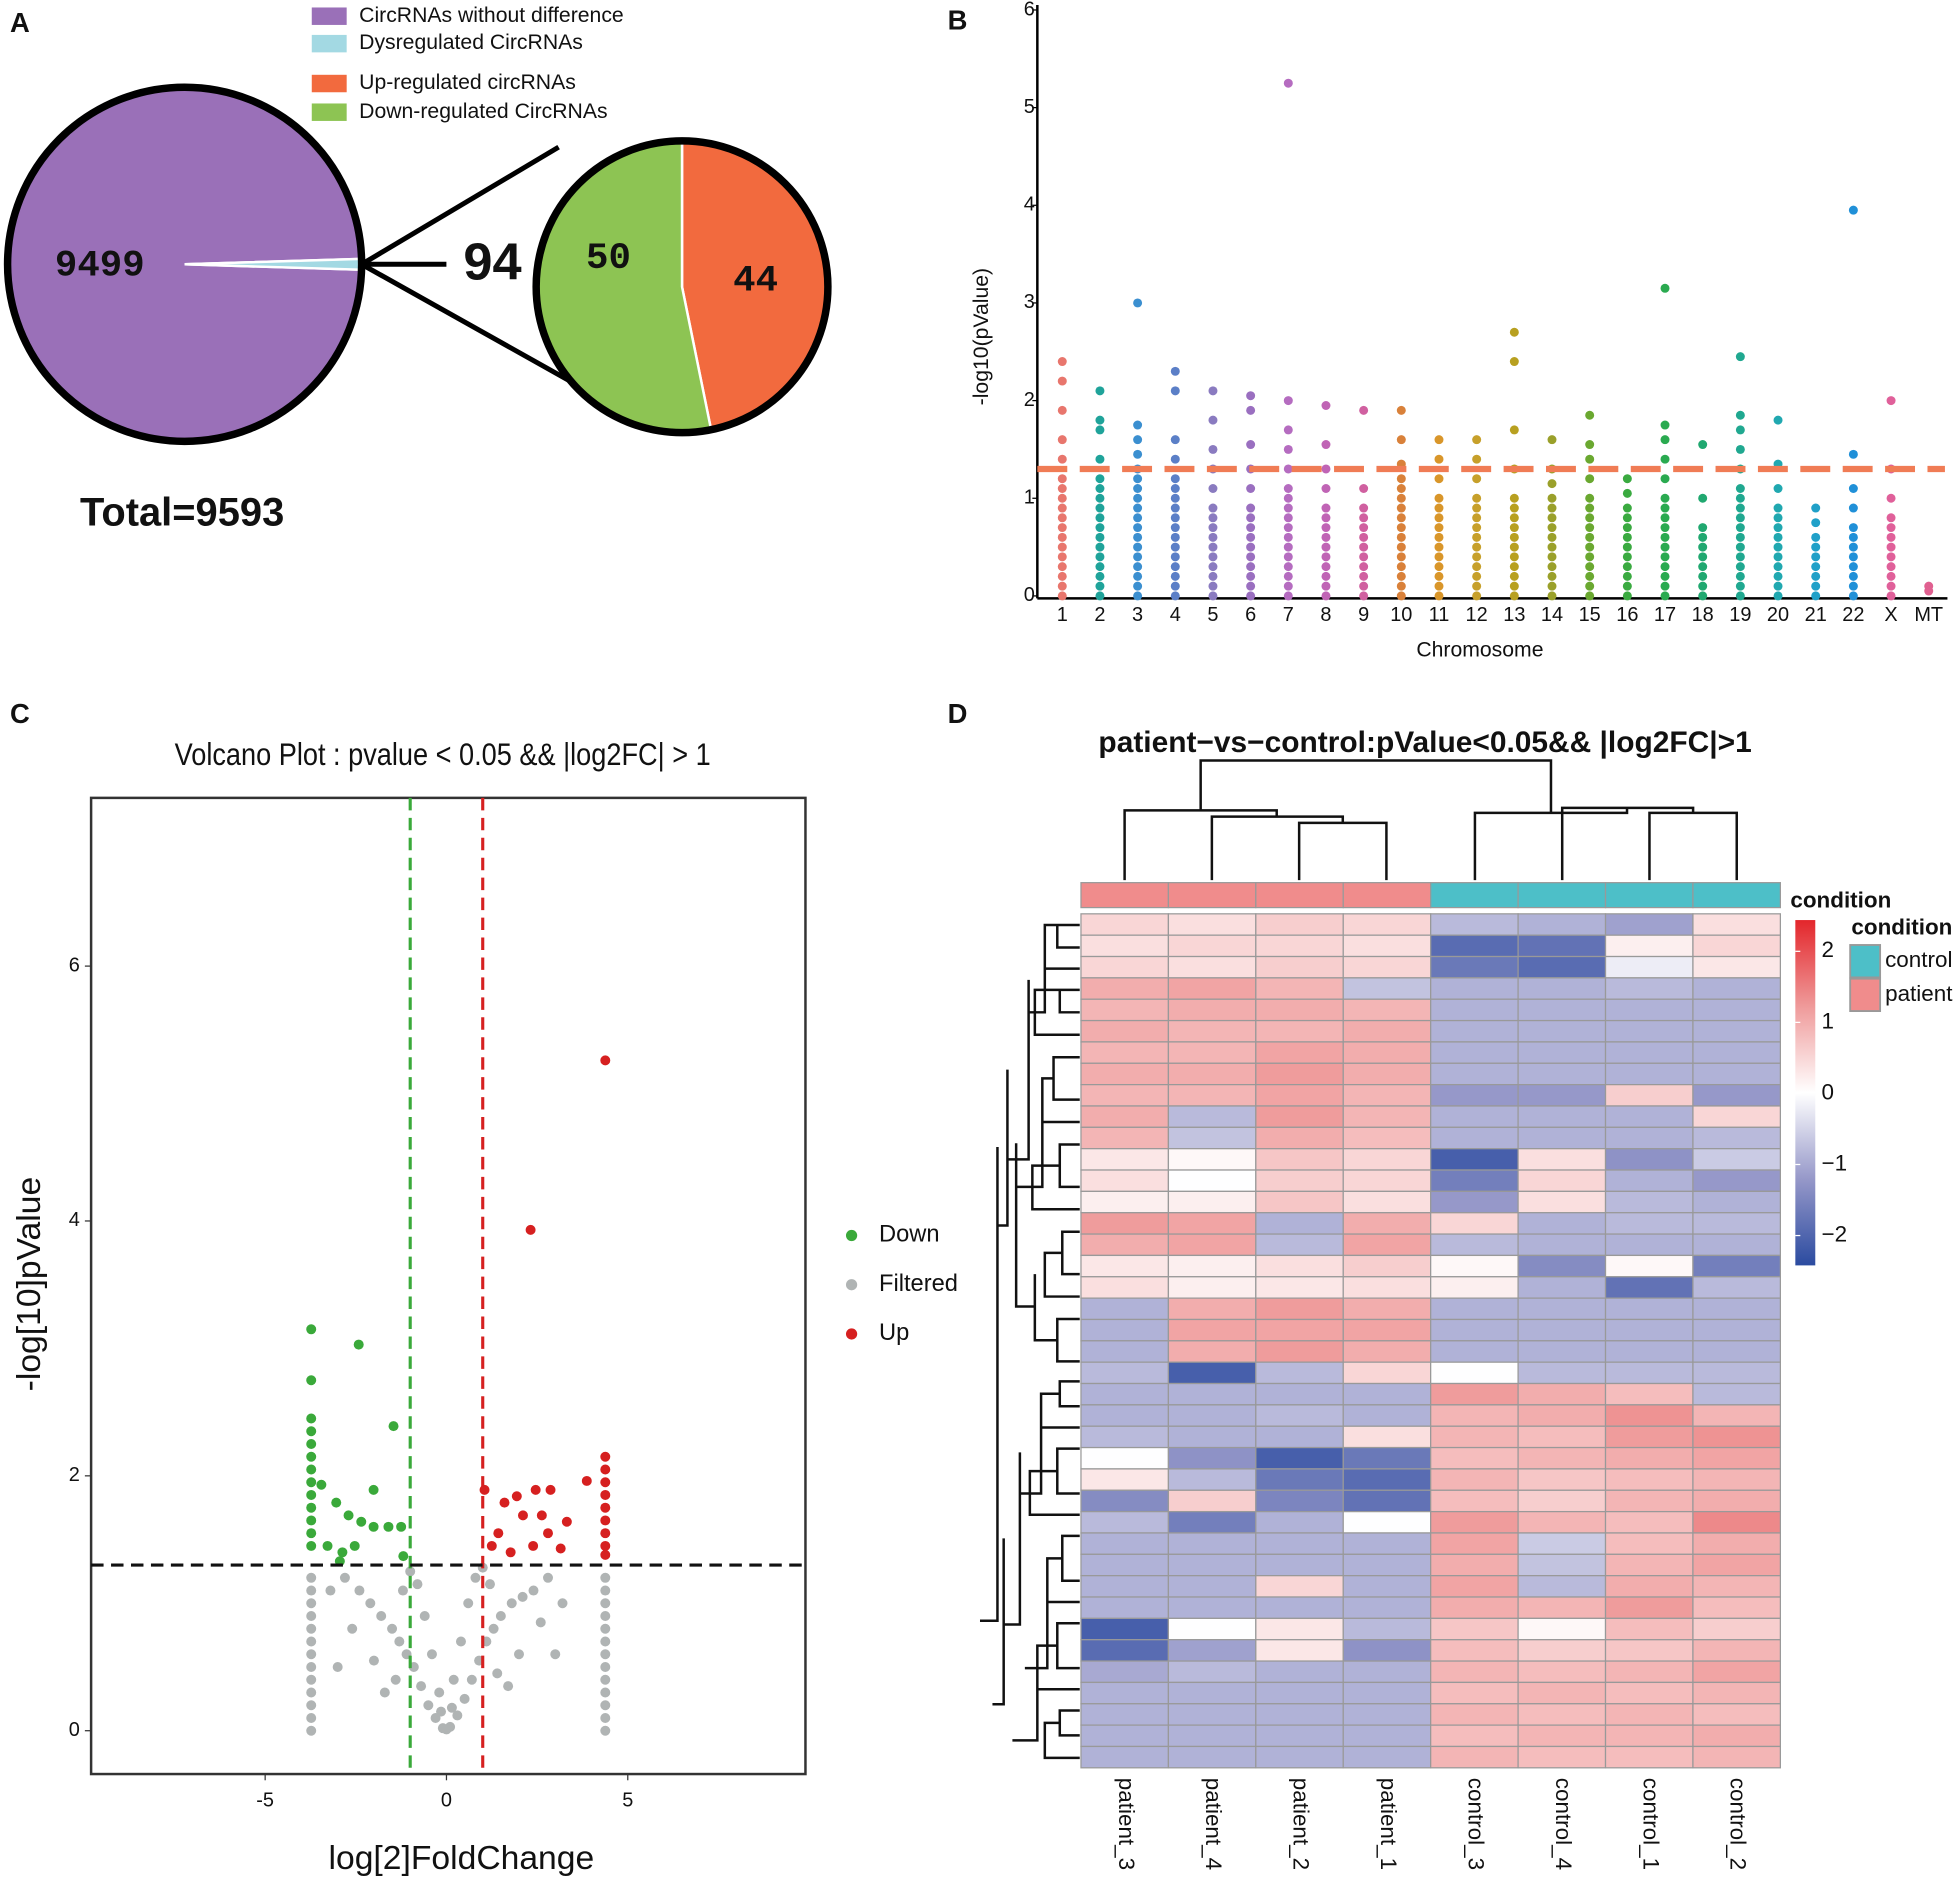 The image size is (1955, 1885). What do you see at coordinates (184, 264) in the screenshot?
I see `pie-outline` at bounding box center [184, 264].